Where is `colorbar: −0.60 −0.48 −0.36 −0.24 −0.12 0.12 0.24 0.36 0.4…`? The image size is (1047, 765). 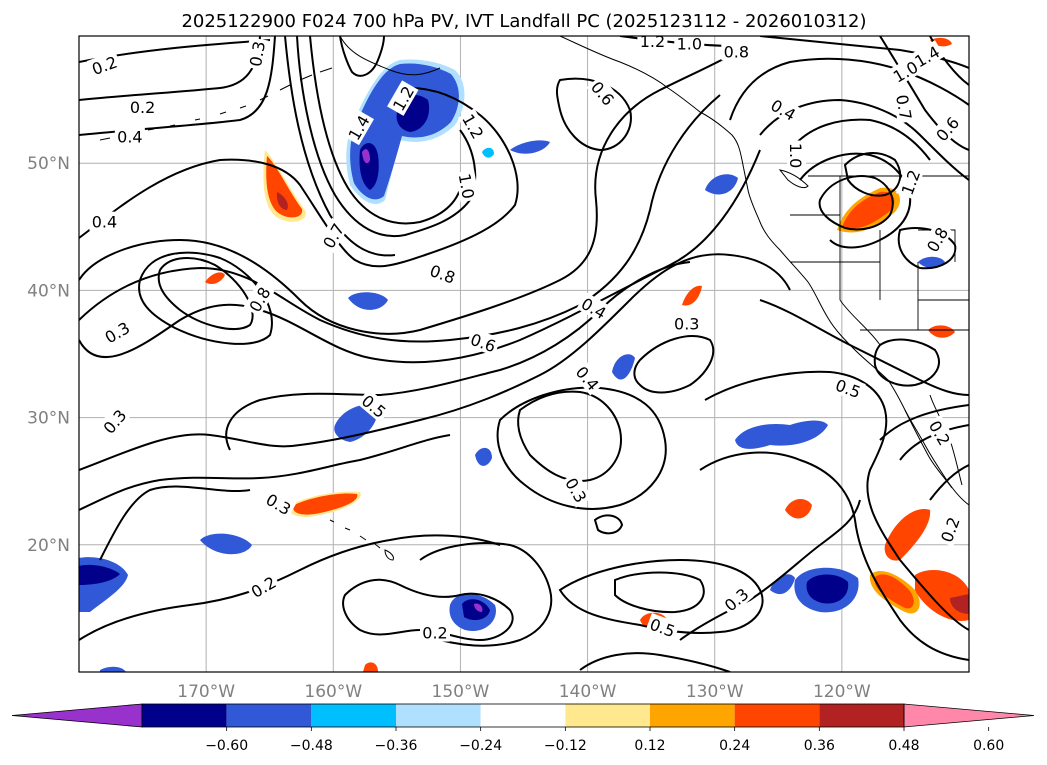 colorbar: −0.60 −0.48 −0.36 −0.24 −0.12 0.12 0.24 0.36 0.4… is located at coordinates (523, 728).